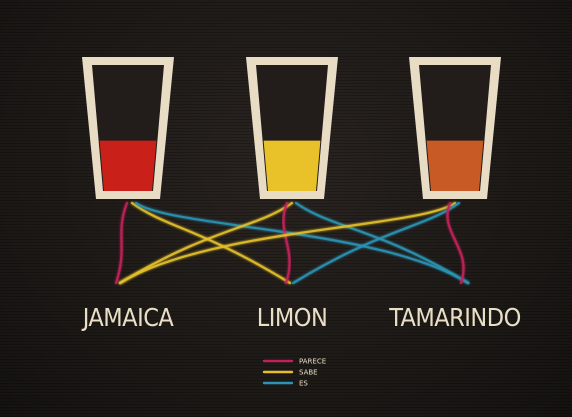 The height and width of the screenshot is (417, 572). I want to click on link-limon-es-tamarindo, so click(382, 243).